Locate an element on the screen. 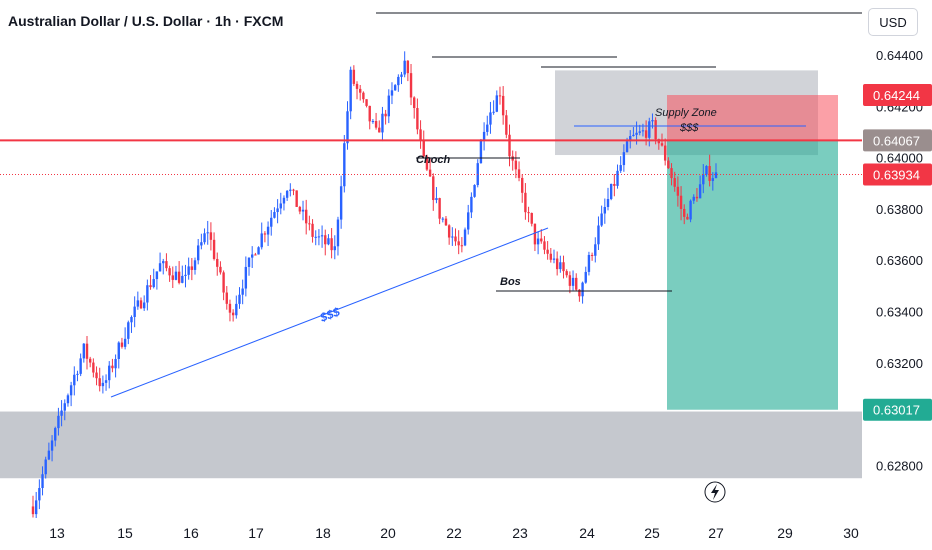  x-tick-label: 18 is located at coordinates (323, 533).